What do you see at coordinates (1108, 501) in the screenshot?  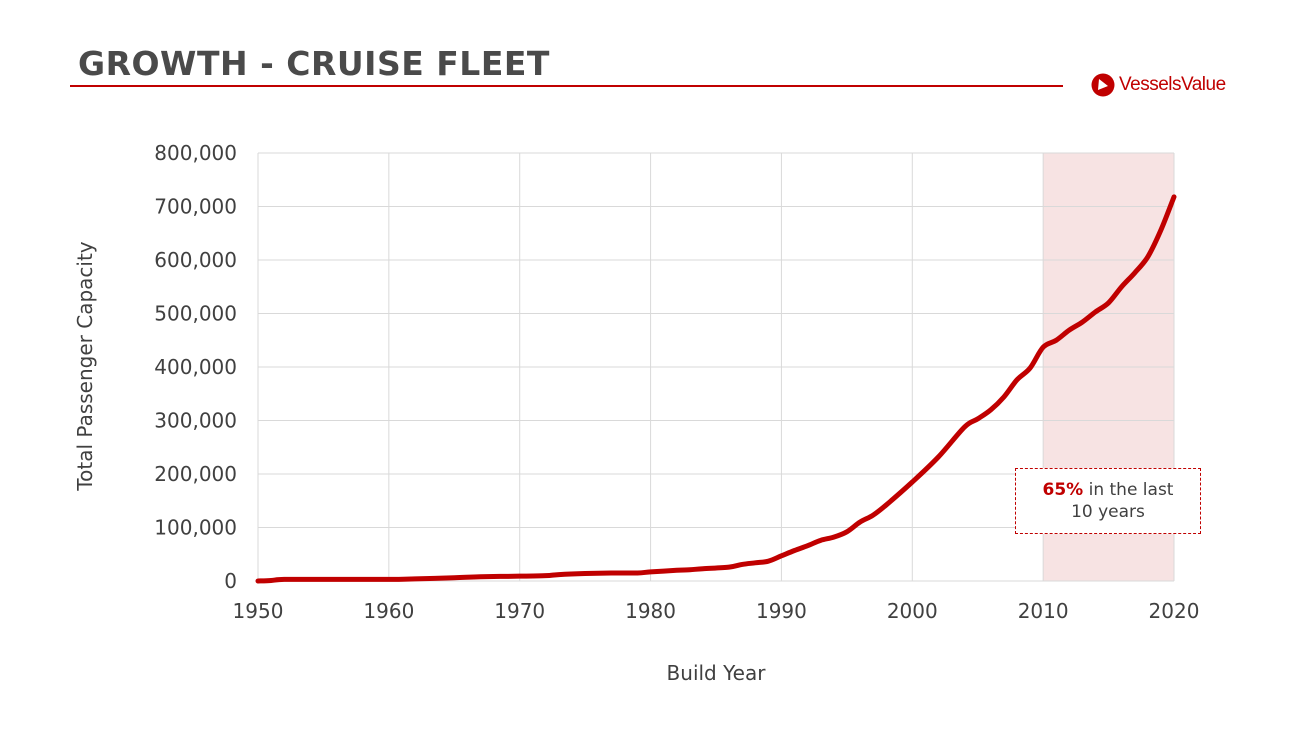 I see `annotation-box: 65% in the last 10 years` at bounding box center [1108, 501].